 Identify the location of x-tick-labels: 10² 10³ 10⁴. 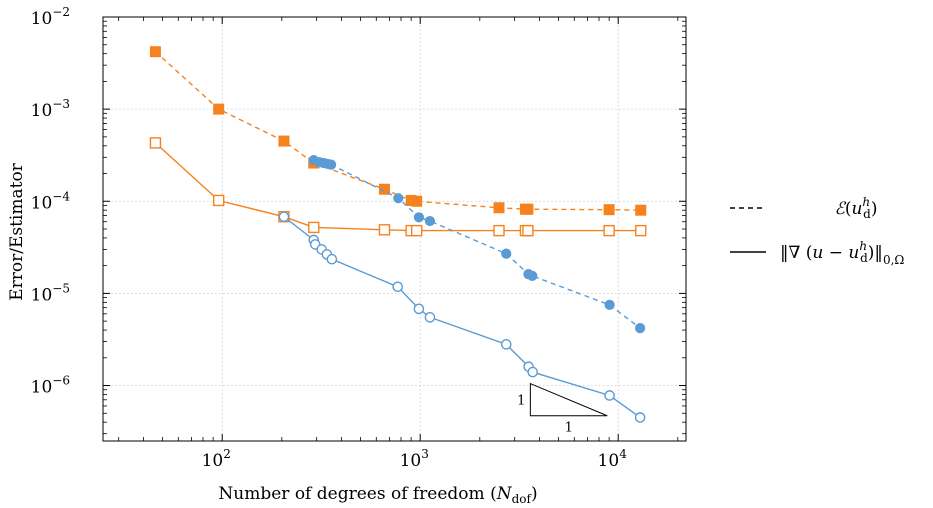
(415, 459).